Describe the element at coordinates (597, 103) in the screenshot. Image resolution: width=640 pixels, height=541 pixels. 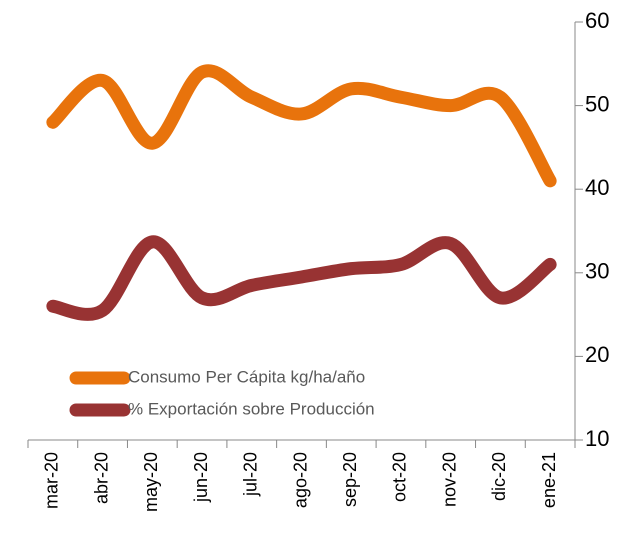
I see `y-tick-label: 50` at that location.